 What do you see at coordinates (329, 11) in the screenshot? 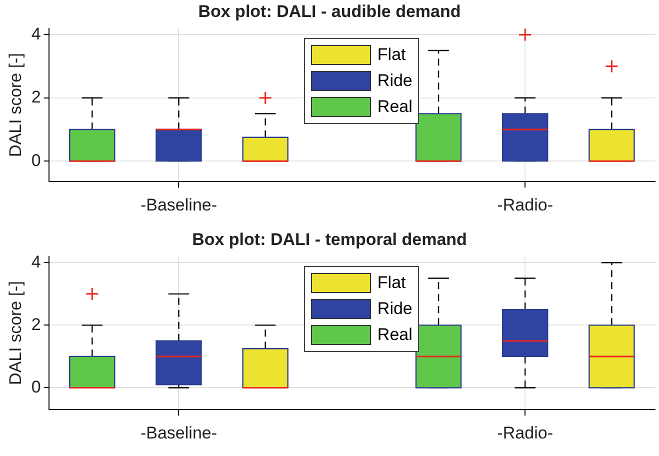
I see `chart-title: Box plot: DALI - audible demand` at bounding box center [329, 11].